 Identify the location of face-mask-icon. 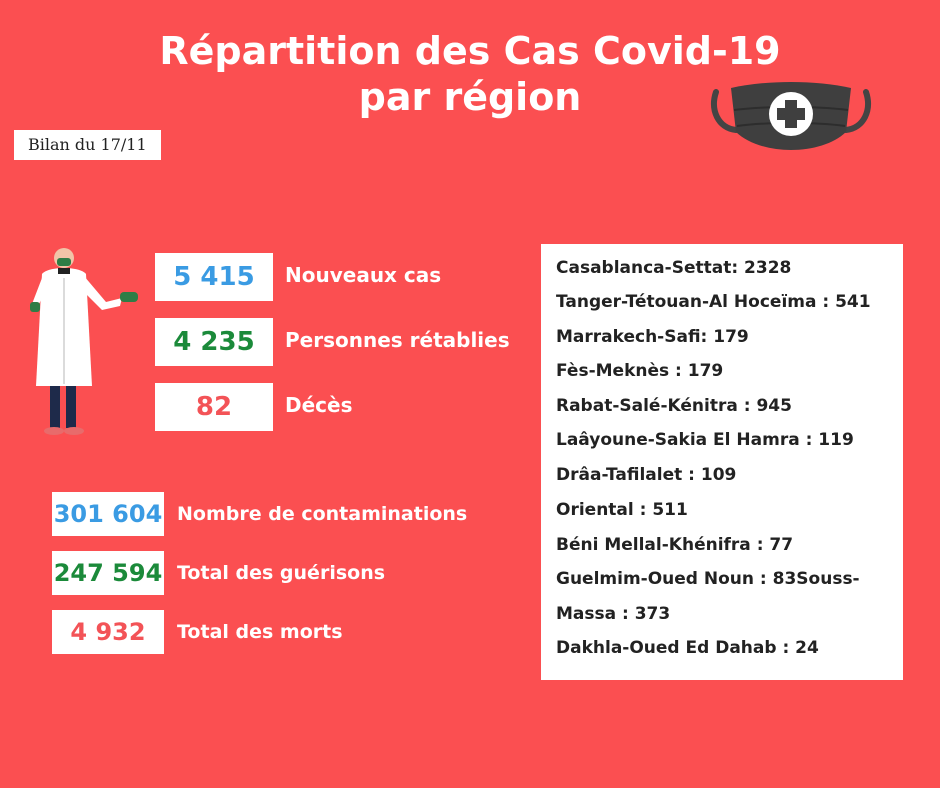
(791, 116).